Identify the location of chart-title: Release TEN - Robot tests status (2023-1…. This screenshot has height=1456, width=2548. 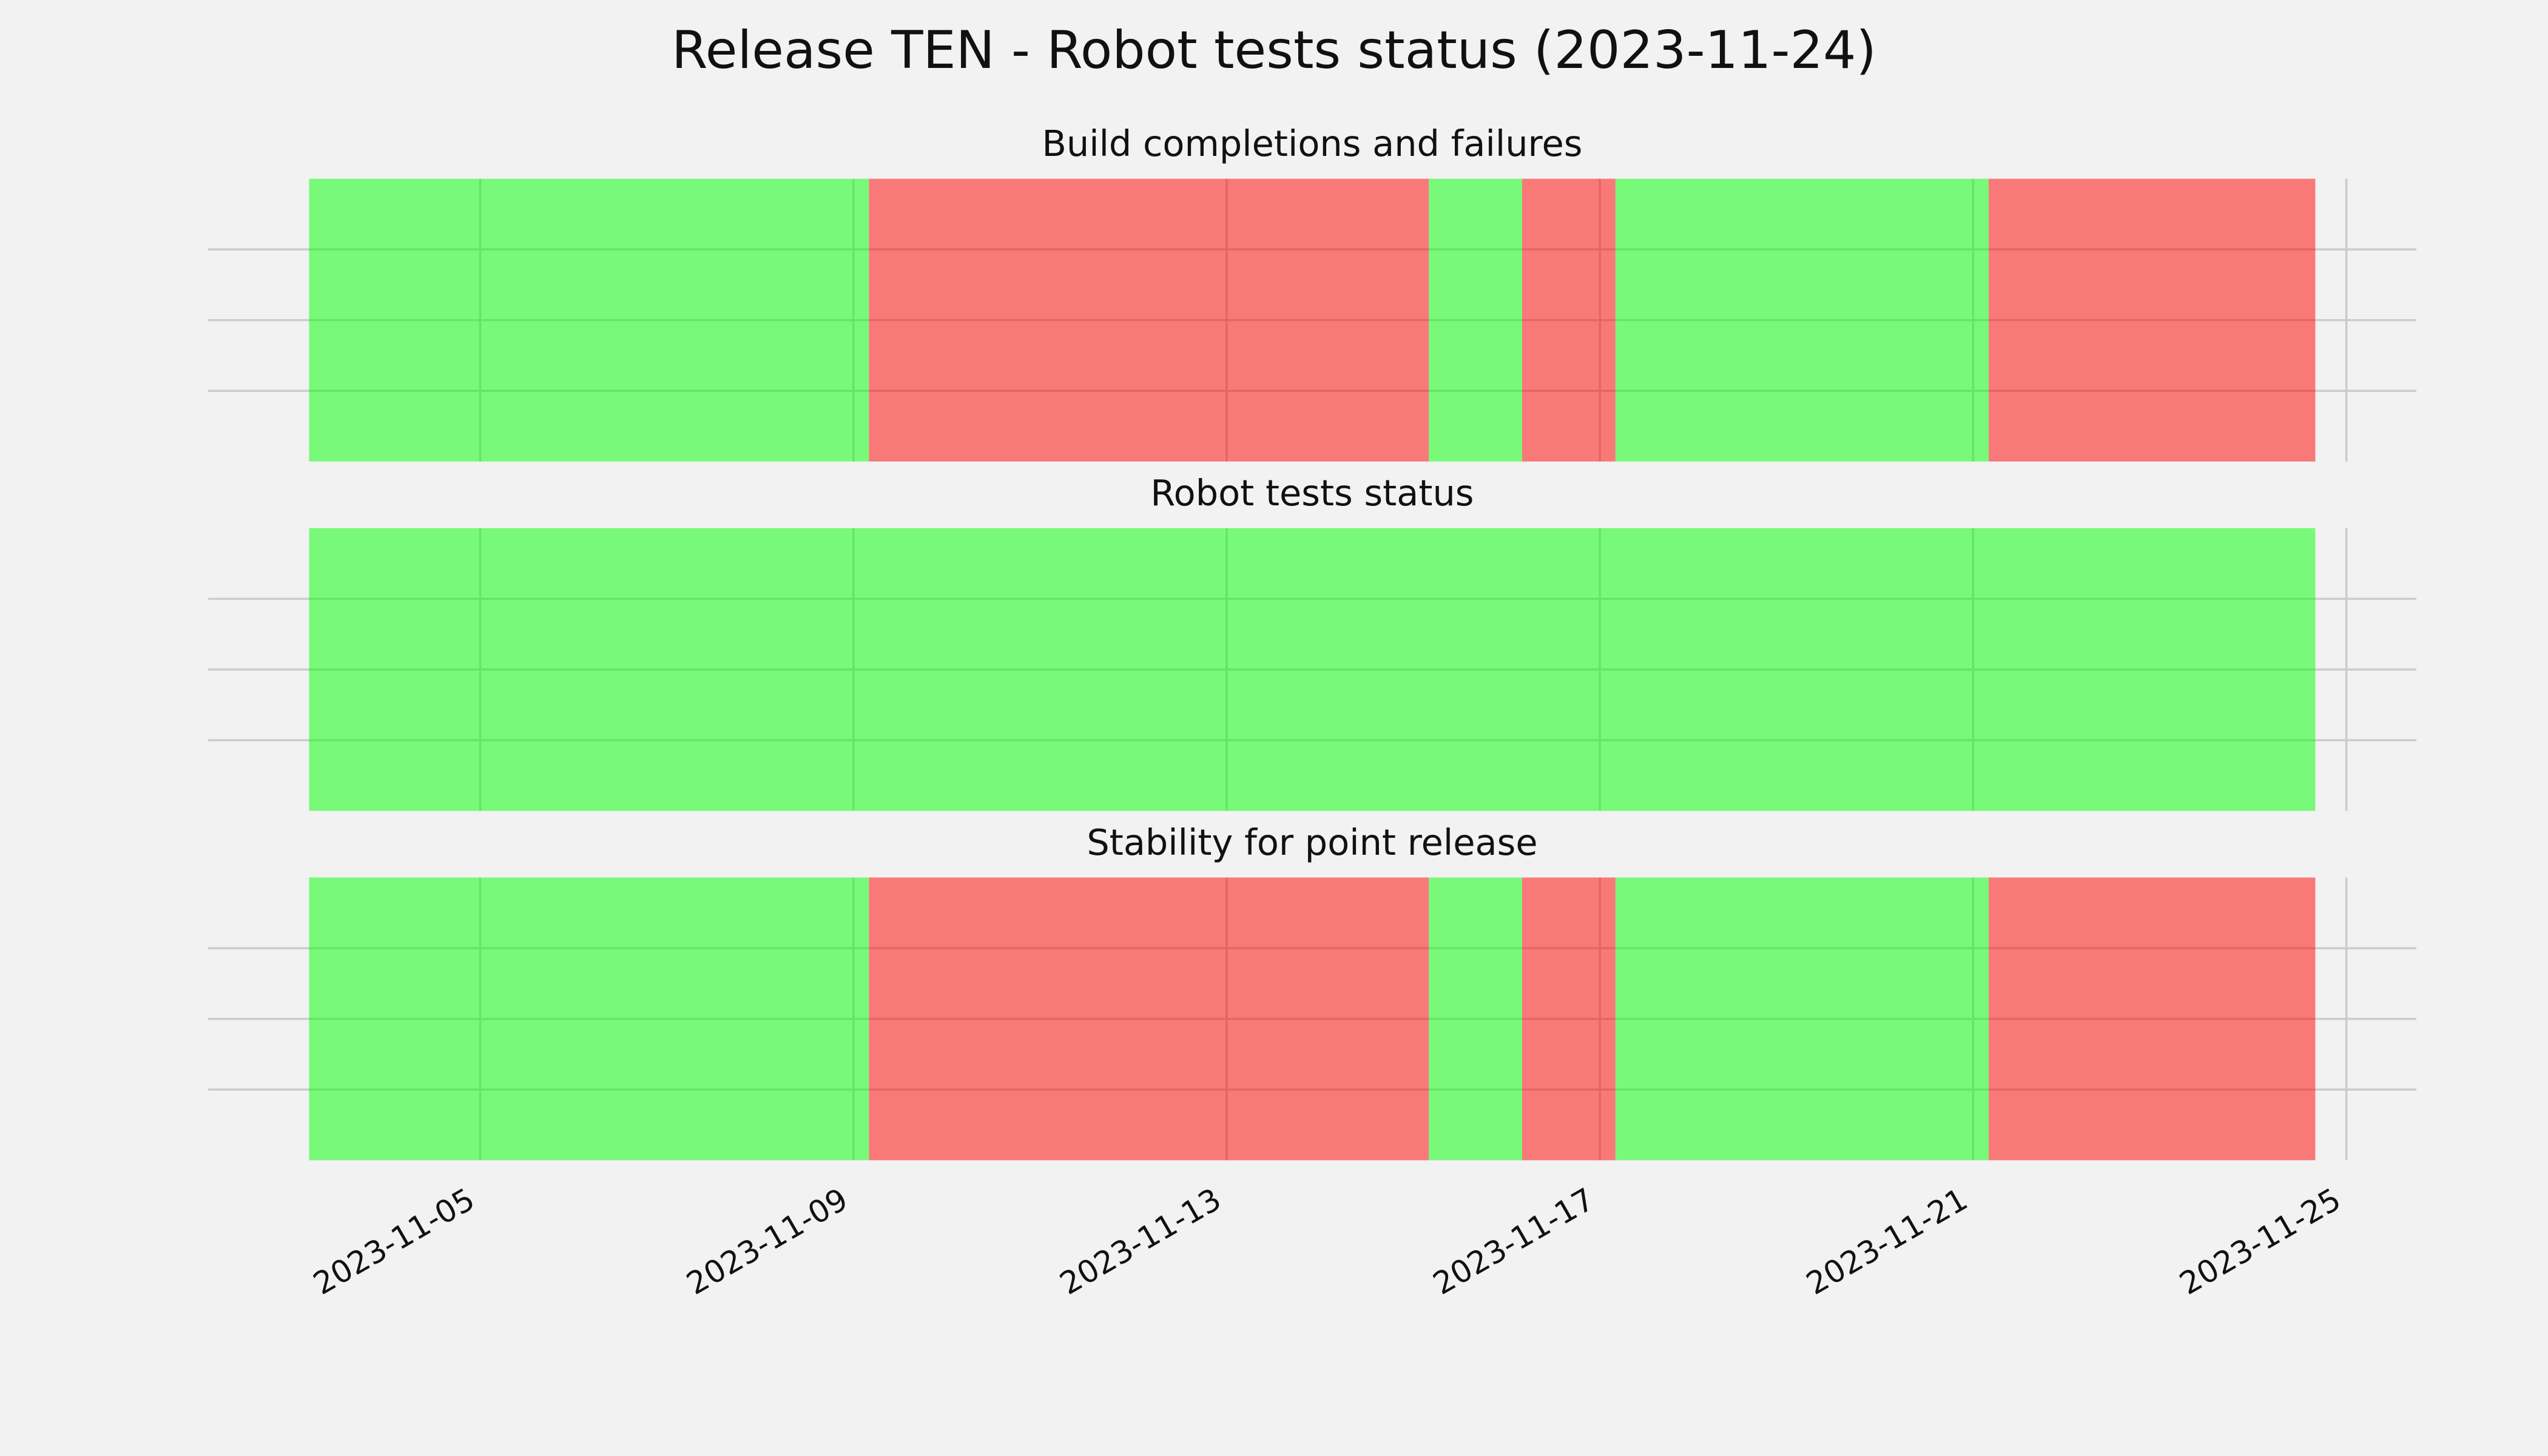
(1274, 50).